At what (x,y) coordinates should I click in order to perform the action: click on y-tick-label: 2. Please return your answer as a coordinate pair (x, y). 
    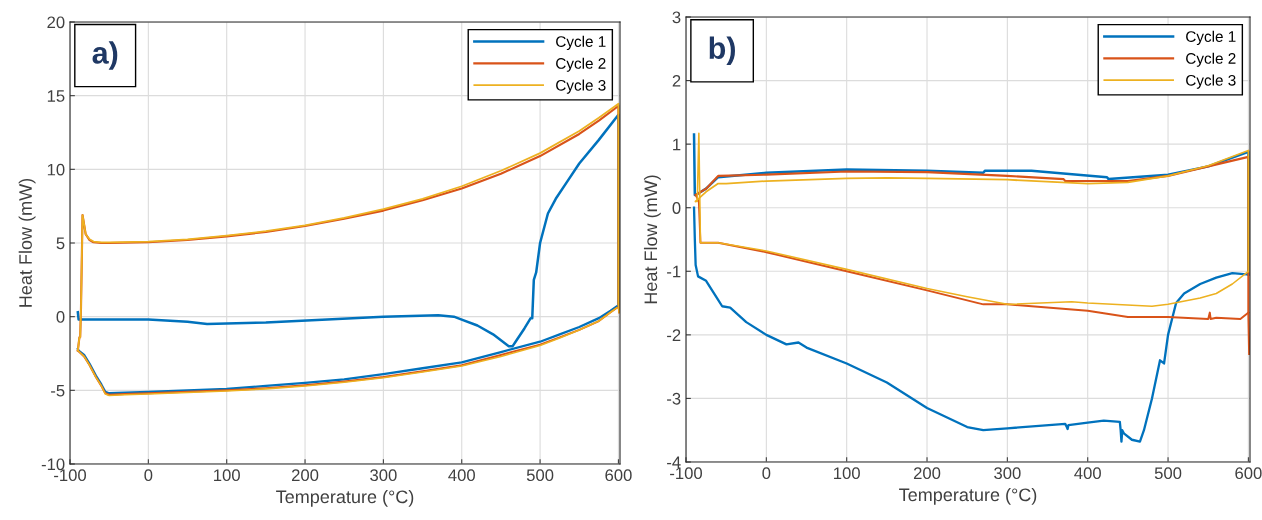
    Looking at the image, I should click on (676, 80).